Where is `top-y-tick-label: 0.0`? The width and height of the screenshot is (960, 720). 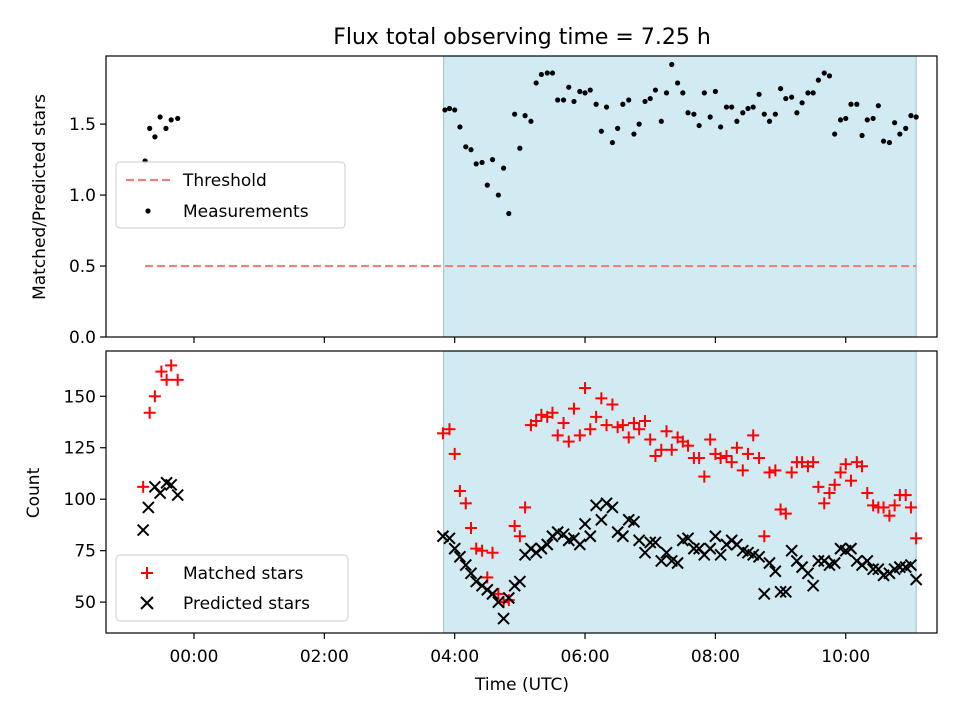
top-y-tick-label: 0.0 is located at coordinates (82, 338).